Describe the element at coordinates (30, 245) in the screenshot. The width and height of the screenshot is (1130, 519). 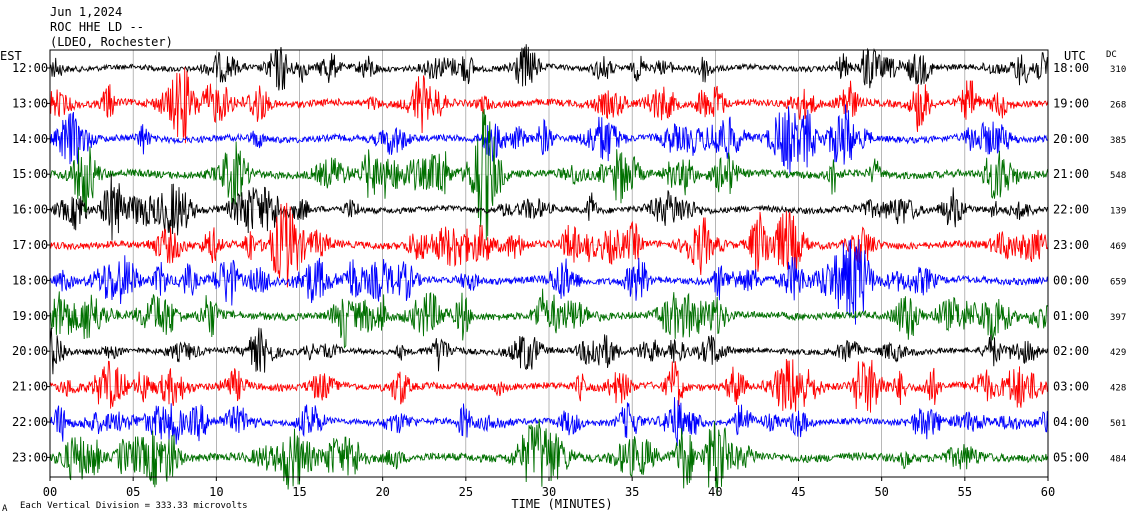
I see `est-label: 17:00` at that location.